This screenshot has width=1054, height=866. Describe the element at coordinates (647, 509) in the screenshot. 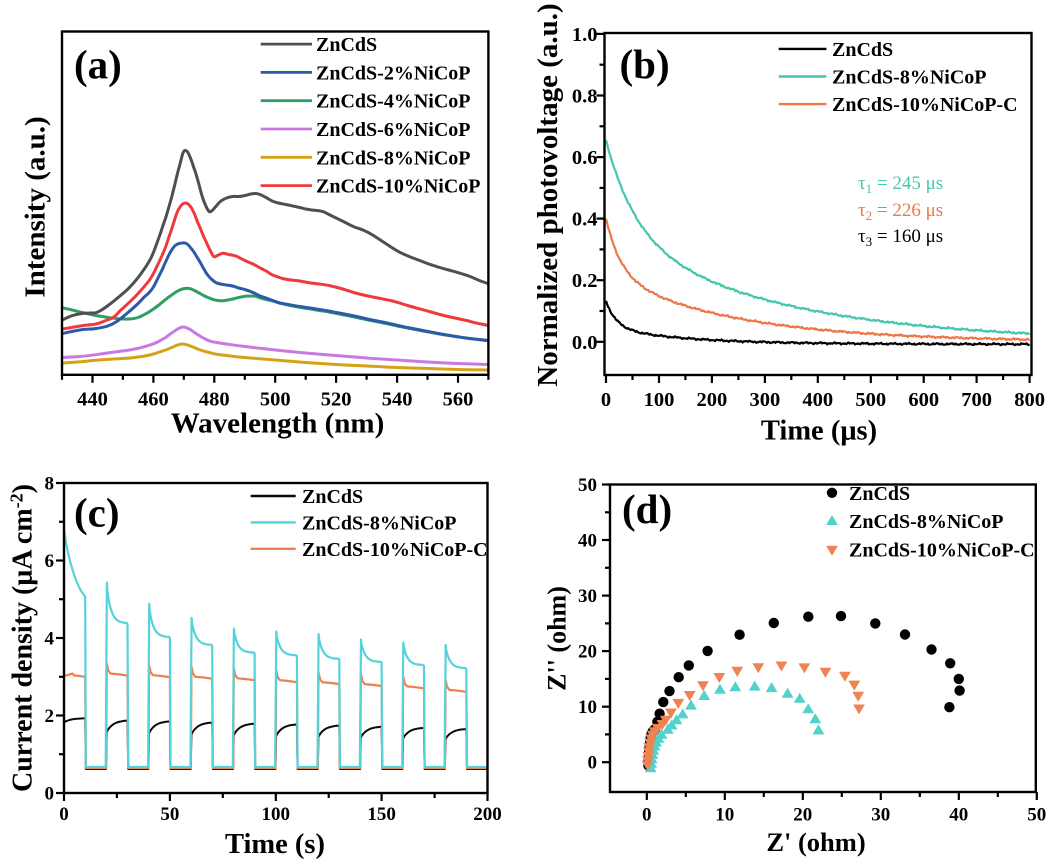

I see `svg-text: (d)` at that location.